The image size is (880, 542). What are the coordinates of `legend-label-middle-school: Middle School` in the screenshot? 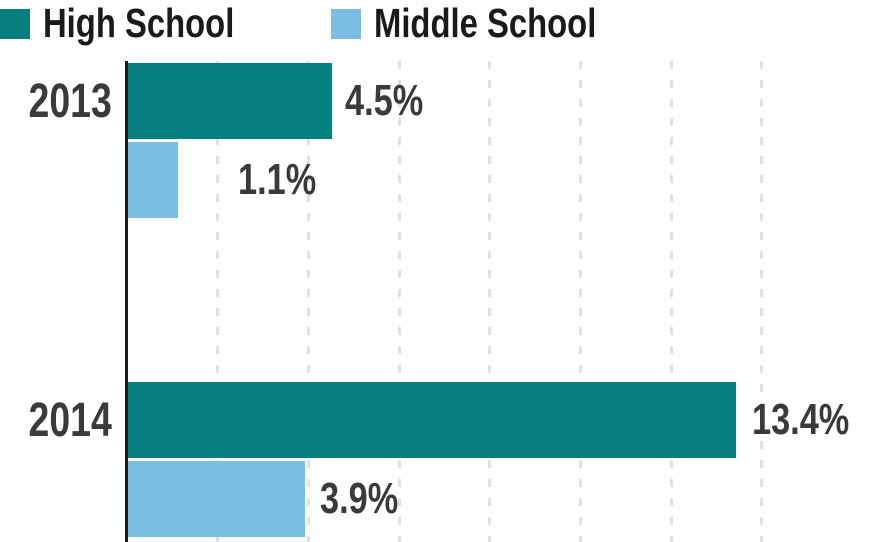 It's located at (485, 23).